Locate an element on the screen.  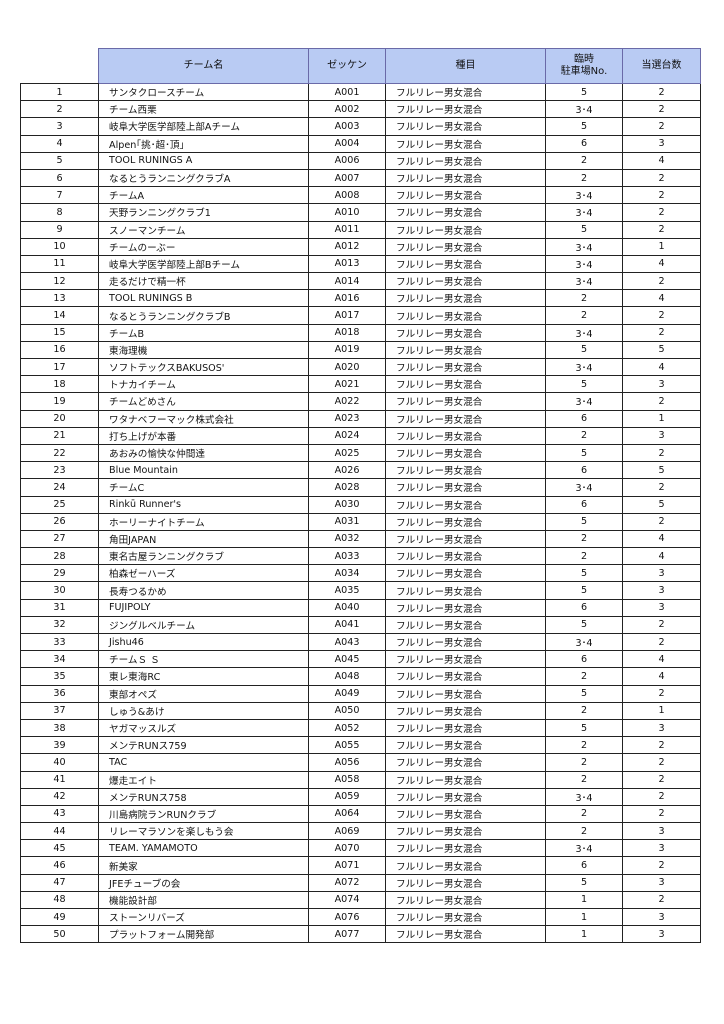
row-number: 47 is located at coordinates (59, 882).